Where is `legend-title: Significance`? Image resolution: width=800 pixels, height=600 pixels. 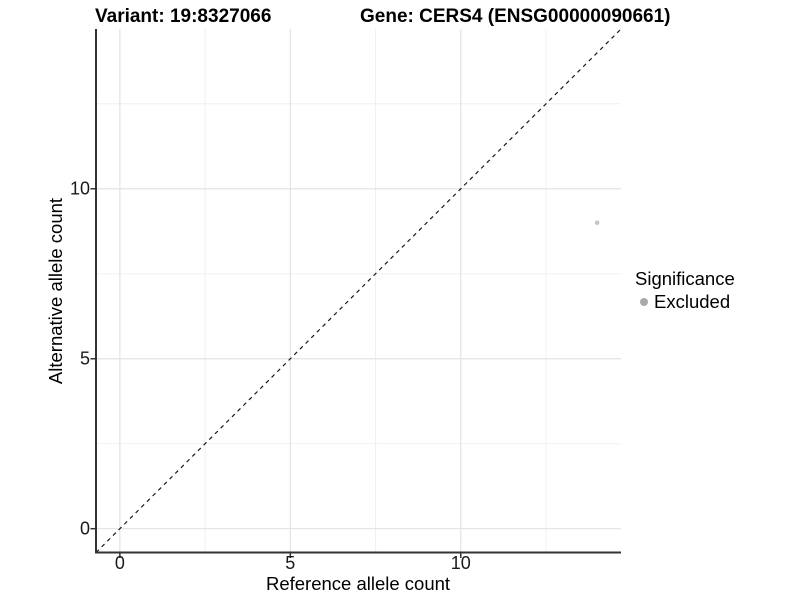 legend-title: Significance is located at coordinates (685, 278).